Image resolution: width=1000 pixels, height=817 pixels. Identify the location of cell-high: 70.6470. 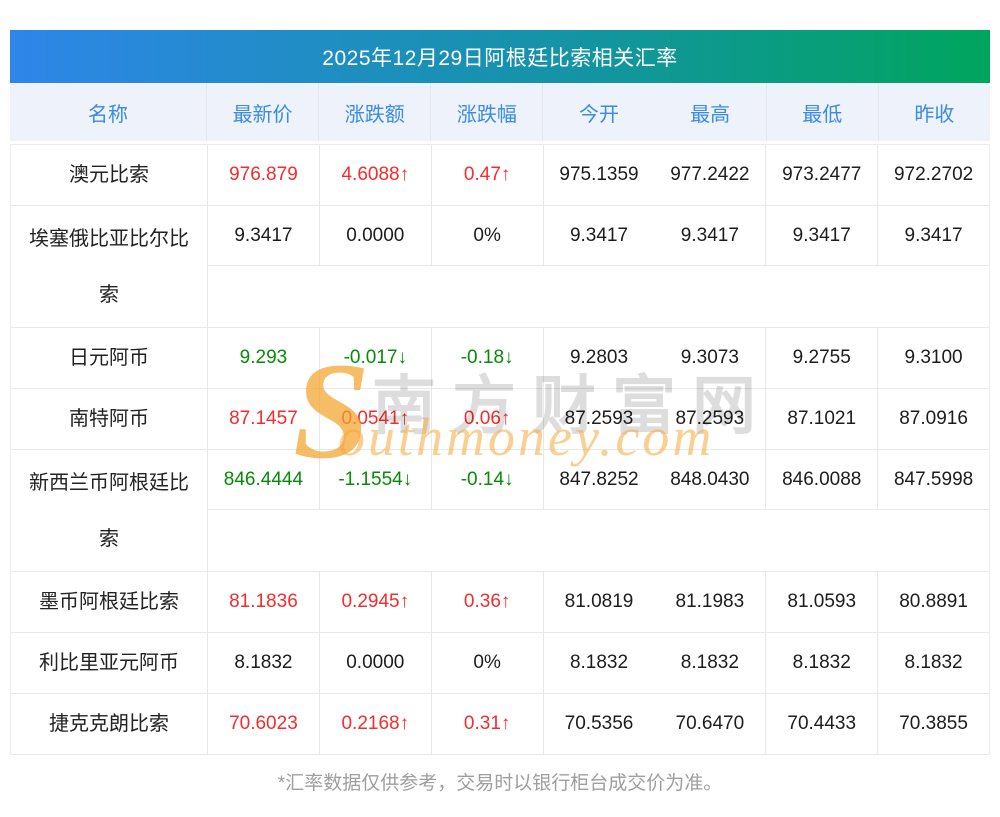
(710, 724).